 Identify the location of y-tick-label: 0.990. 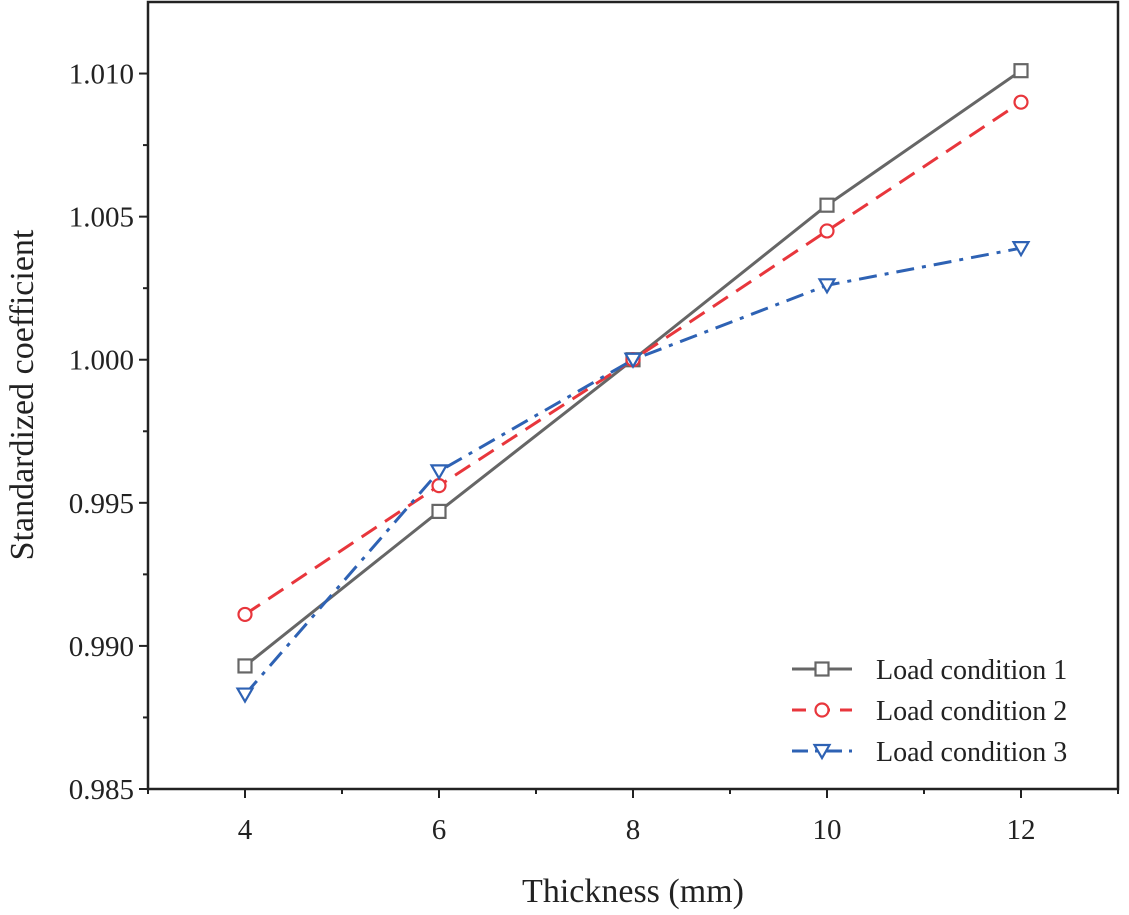
(101, 647).